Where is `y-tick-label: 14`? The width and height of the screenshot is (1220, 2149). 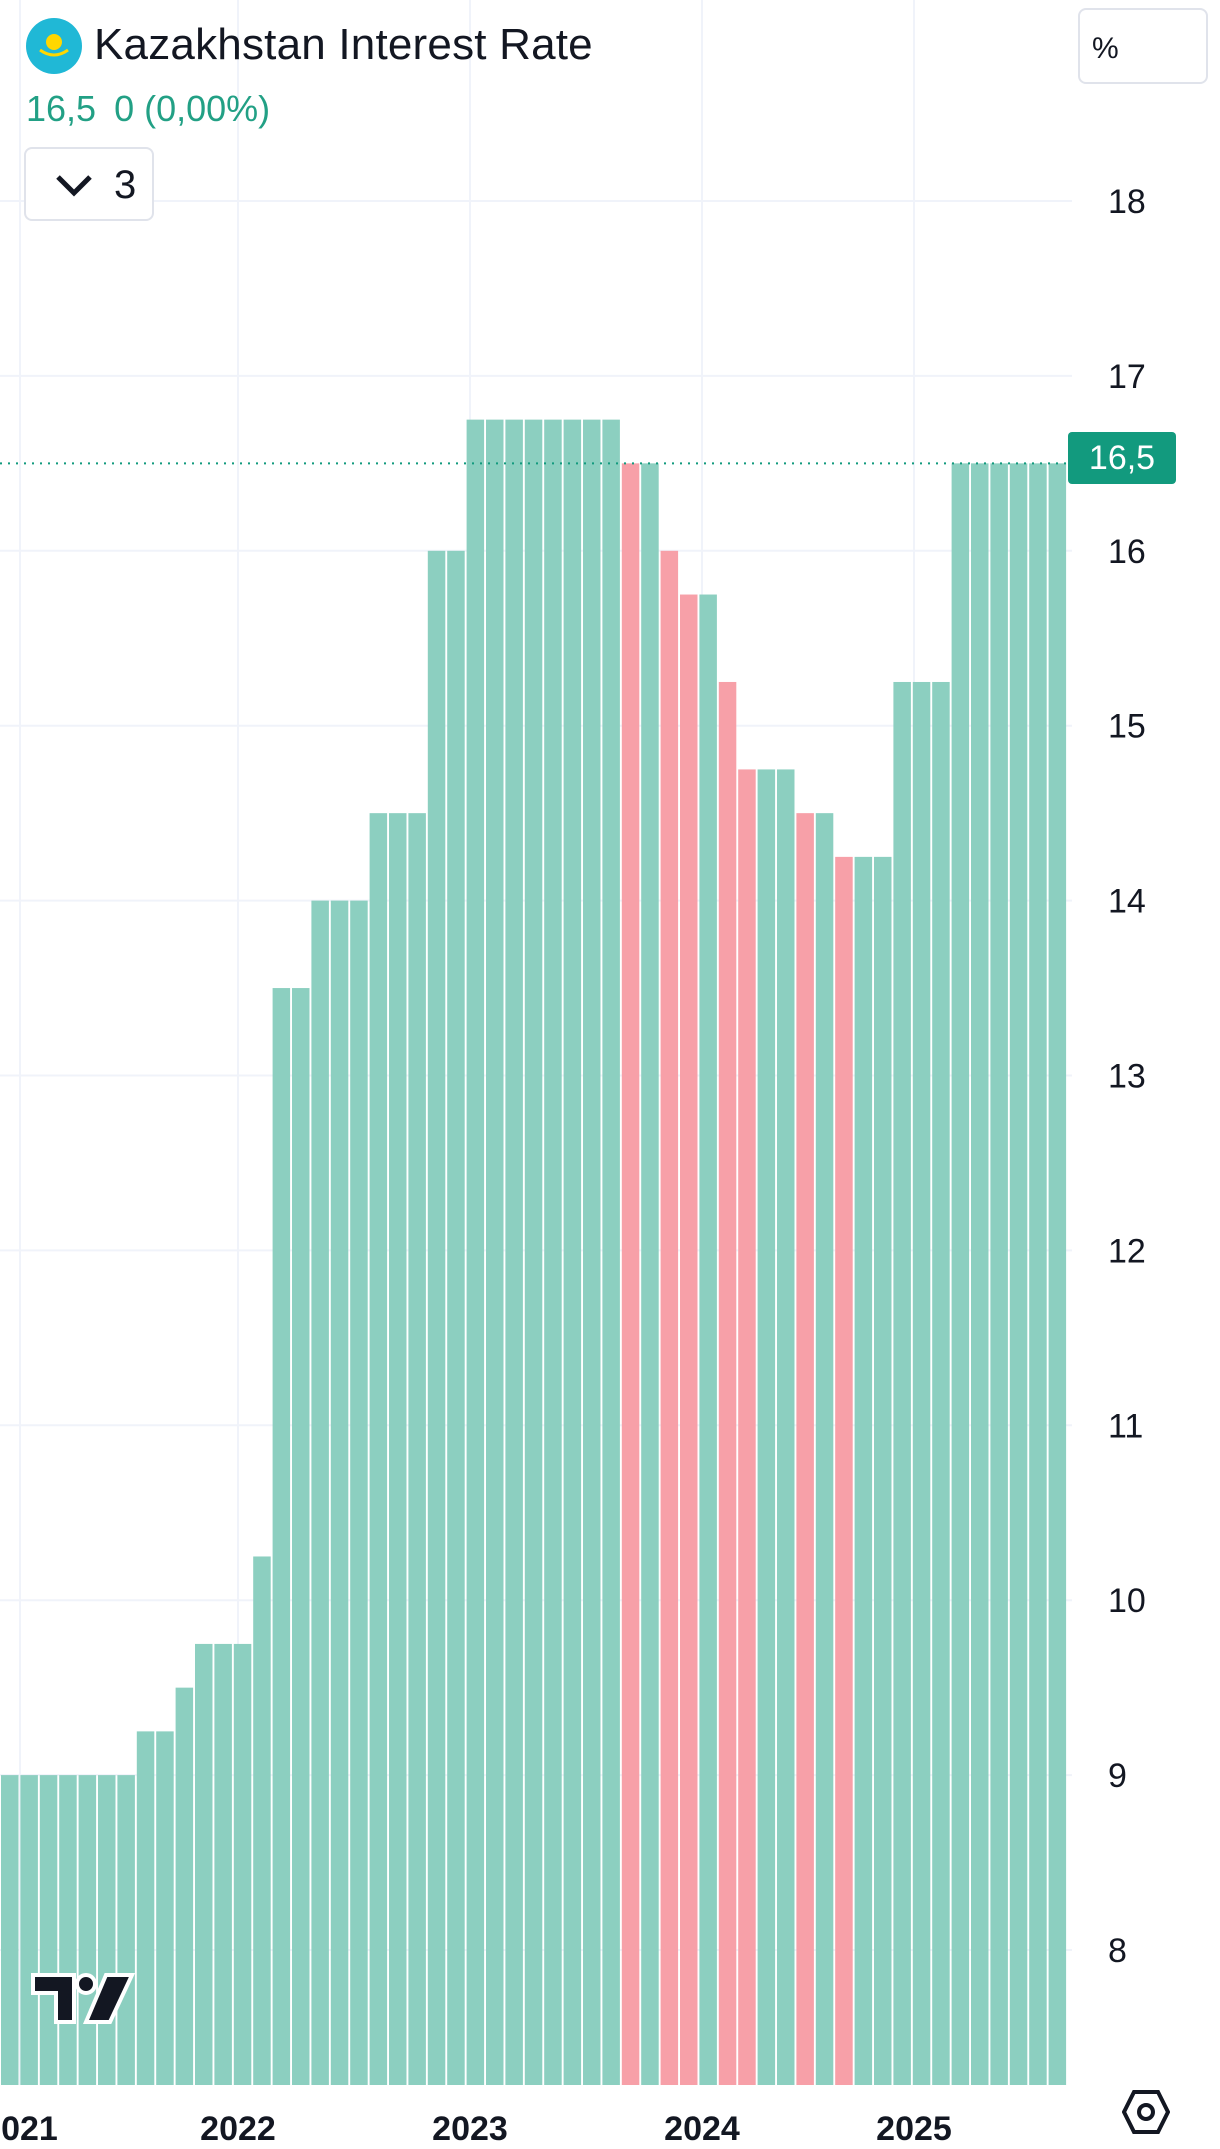 y-tick-label: 14 is located at coordinates (1127, 902).